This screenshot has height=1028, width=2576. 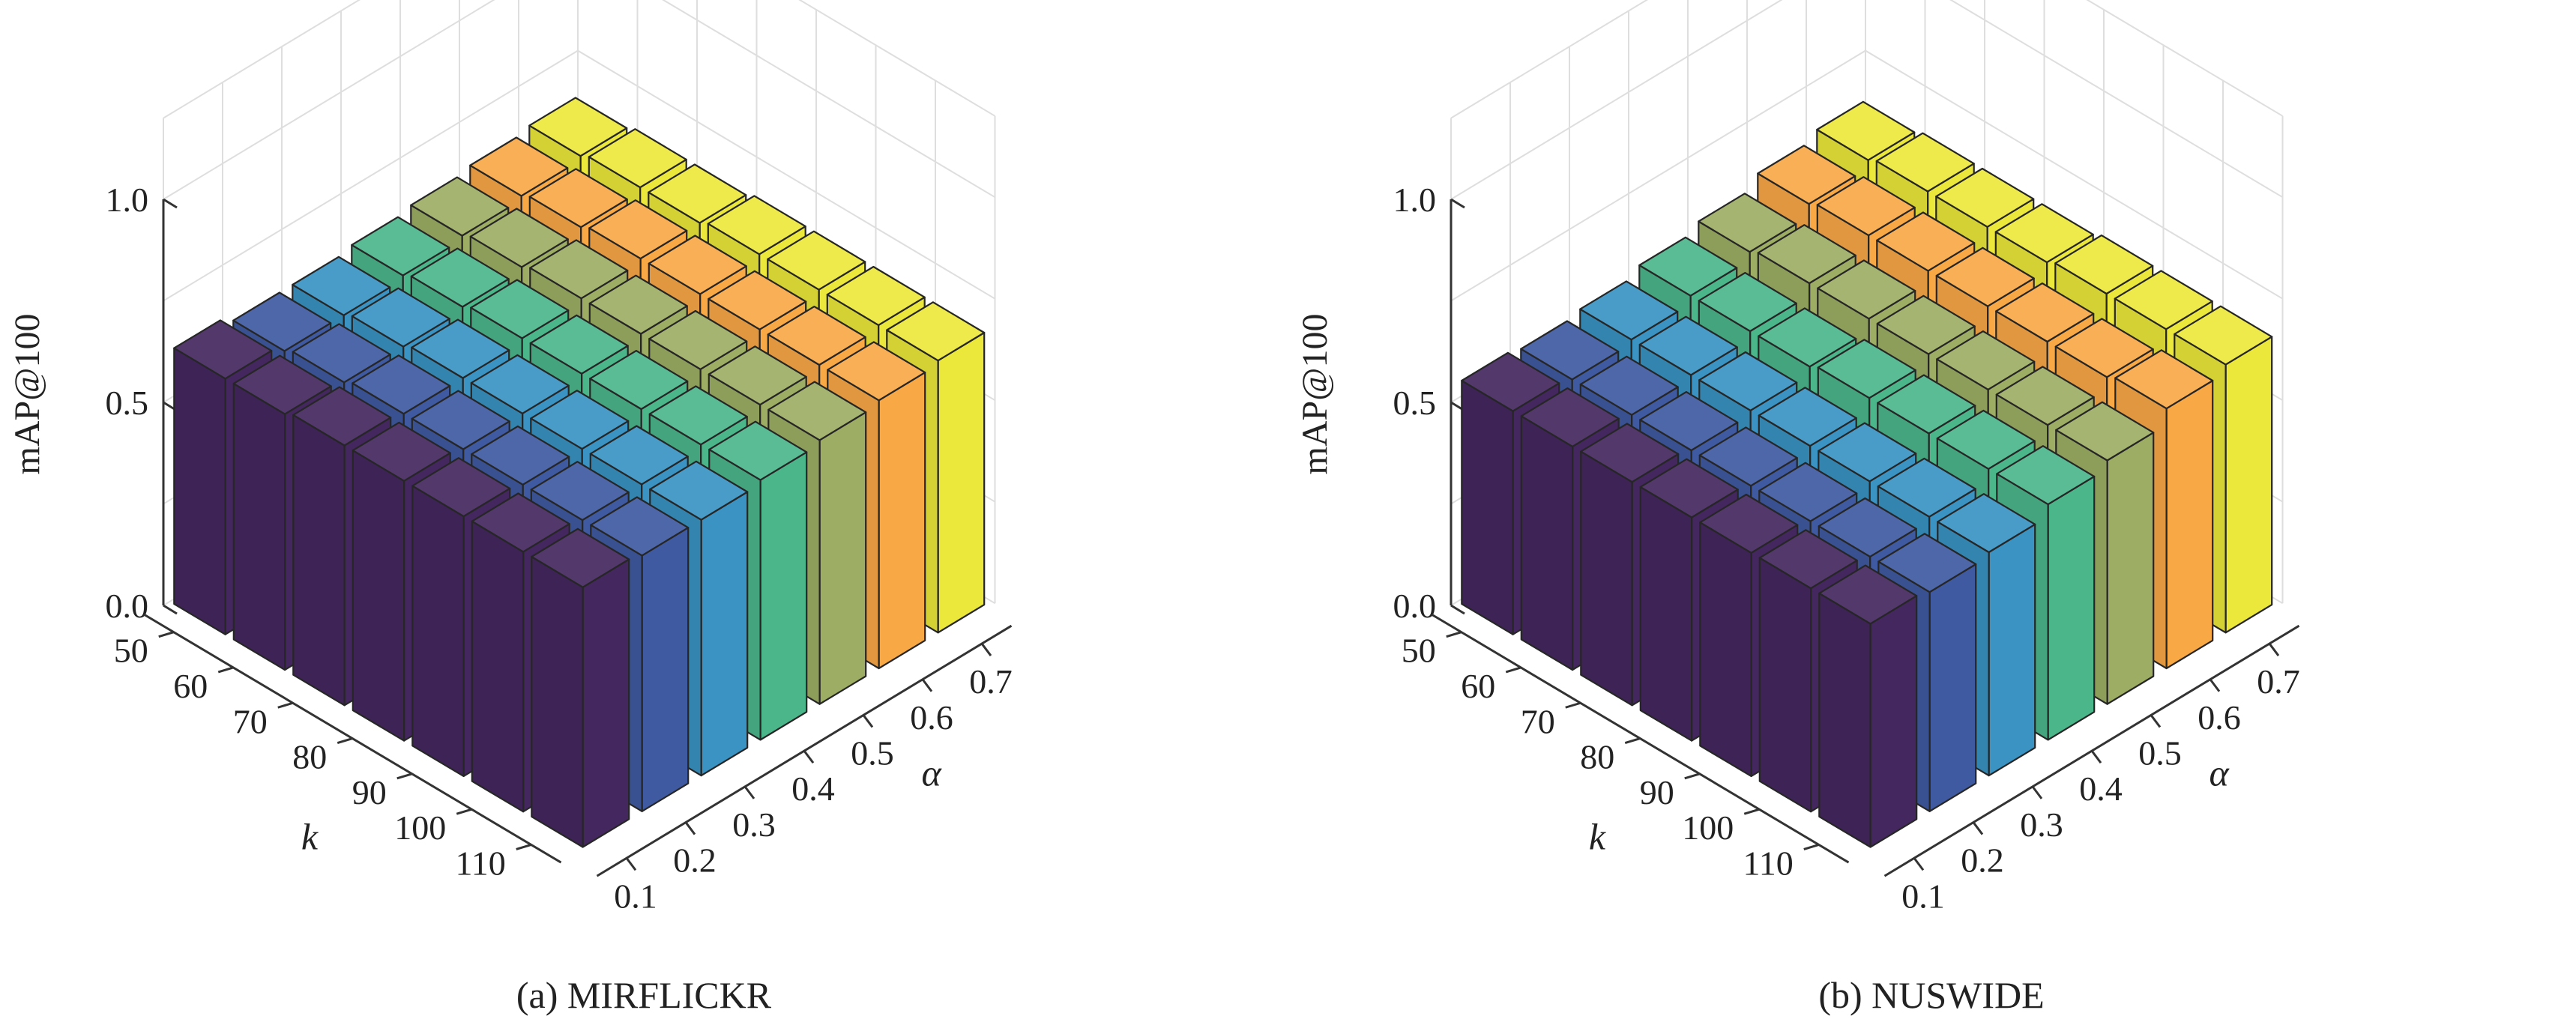 What do you see at coordinates (2219, 717) in the screenshot?
I see `alpha-tick-label: 0.6` at bounding box center [2219, 717].